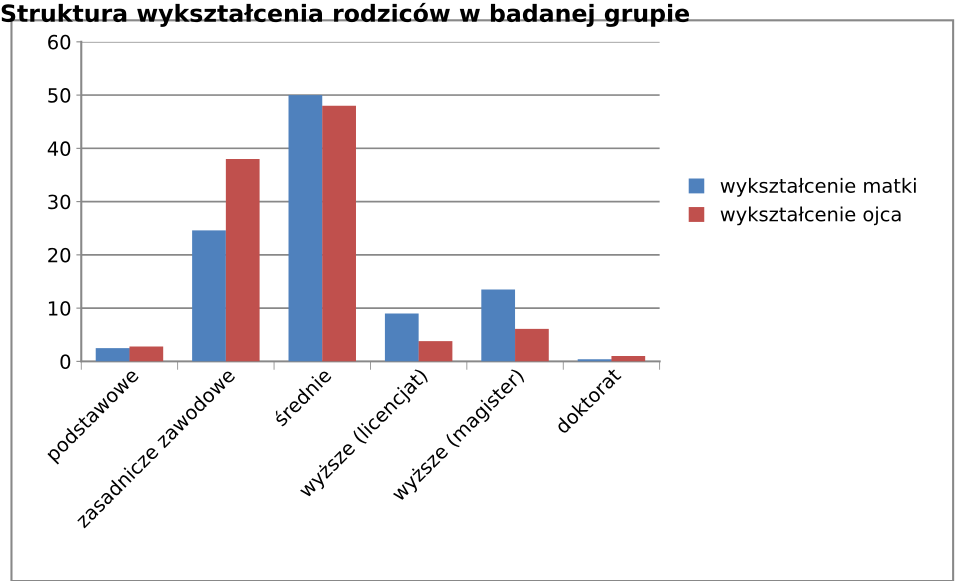 This screenshot has height=581, width=956. I want to click on chart-title: Struktura wykształcenia rodziców w badanej grupie, so click(345, 14).